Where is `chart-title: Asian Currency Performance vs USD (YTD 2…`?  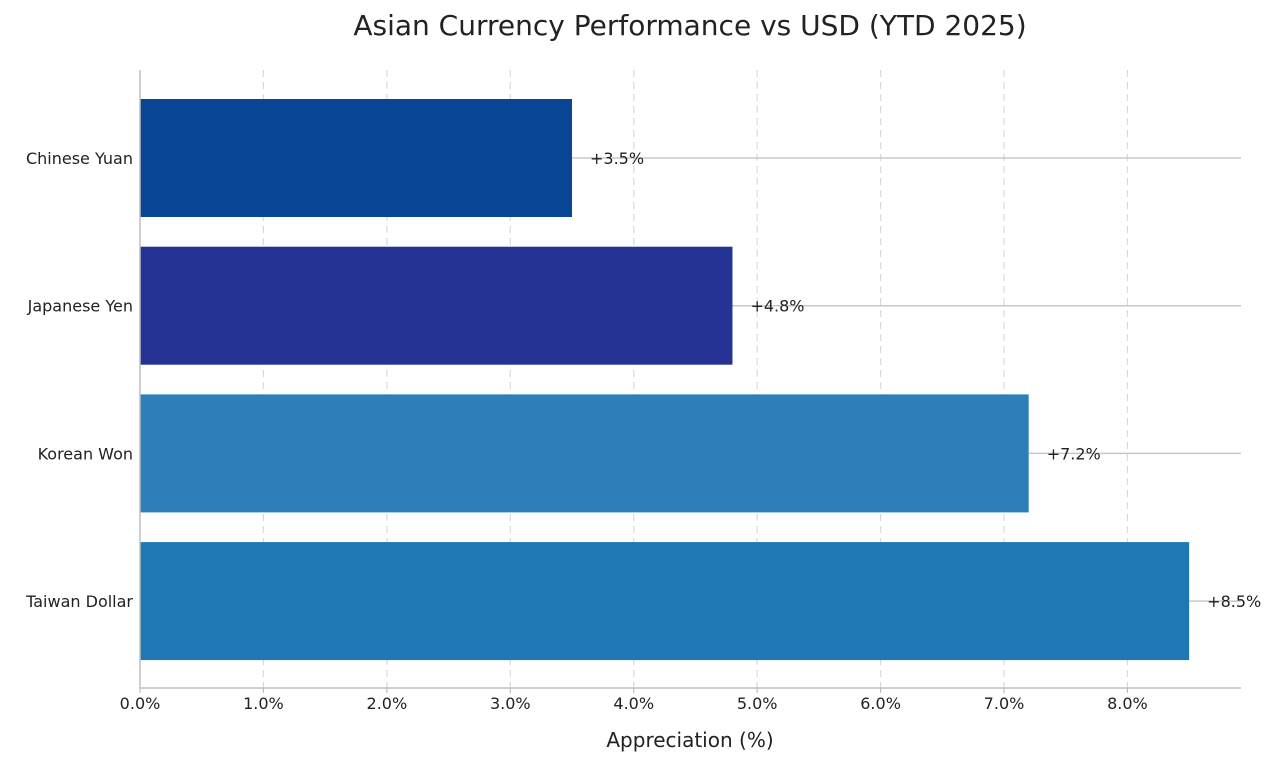 chart-title: Asian Currency Performance vs USD (YTD 2… is located at coordinates (689, 25).